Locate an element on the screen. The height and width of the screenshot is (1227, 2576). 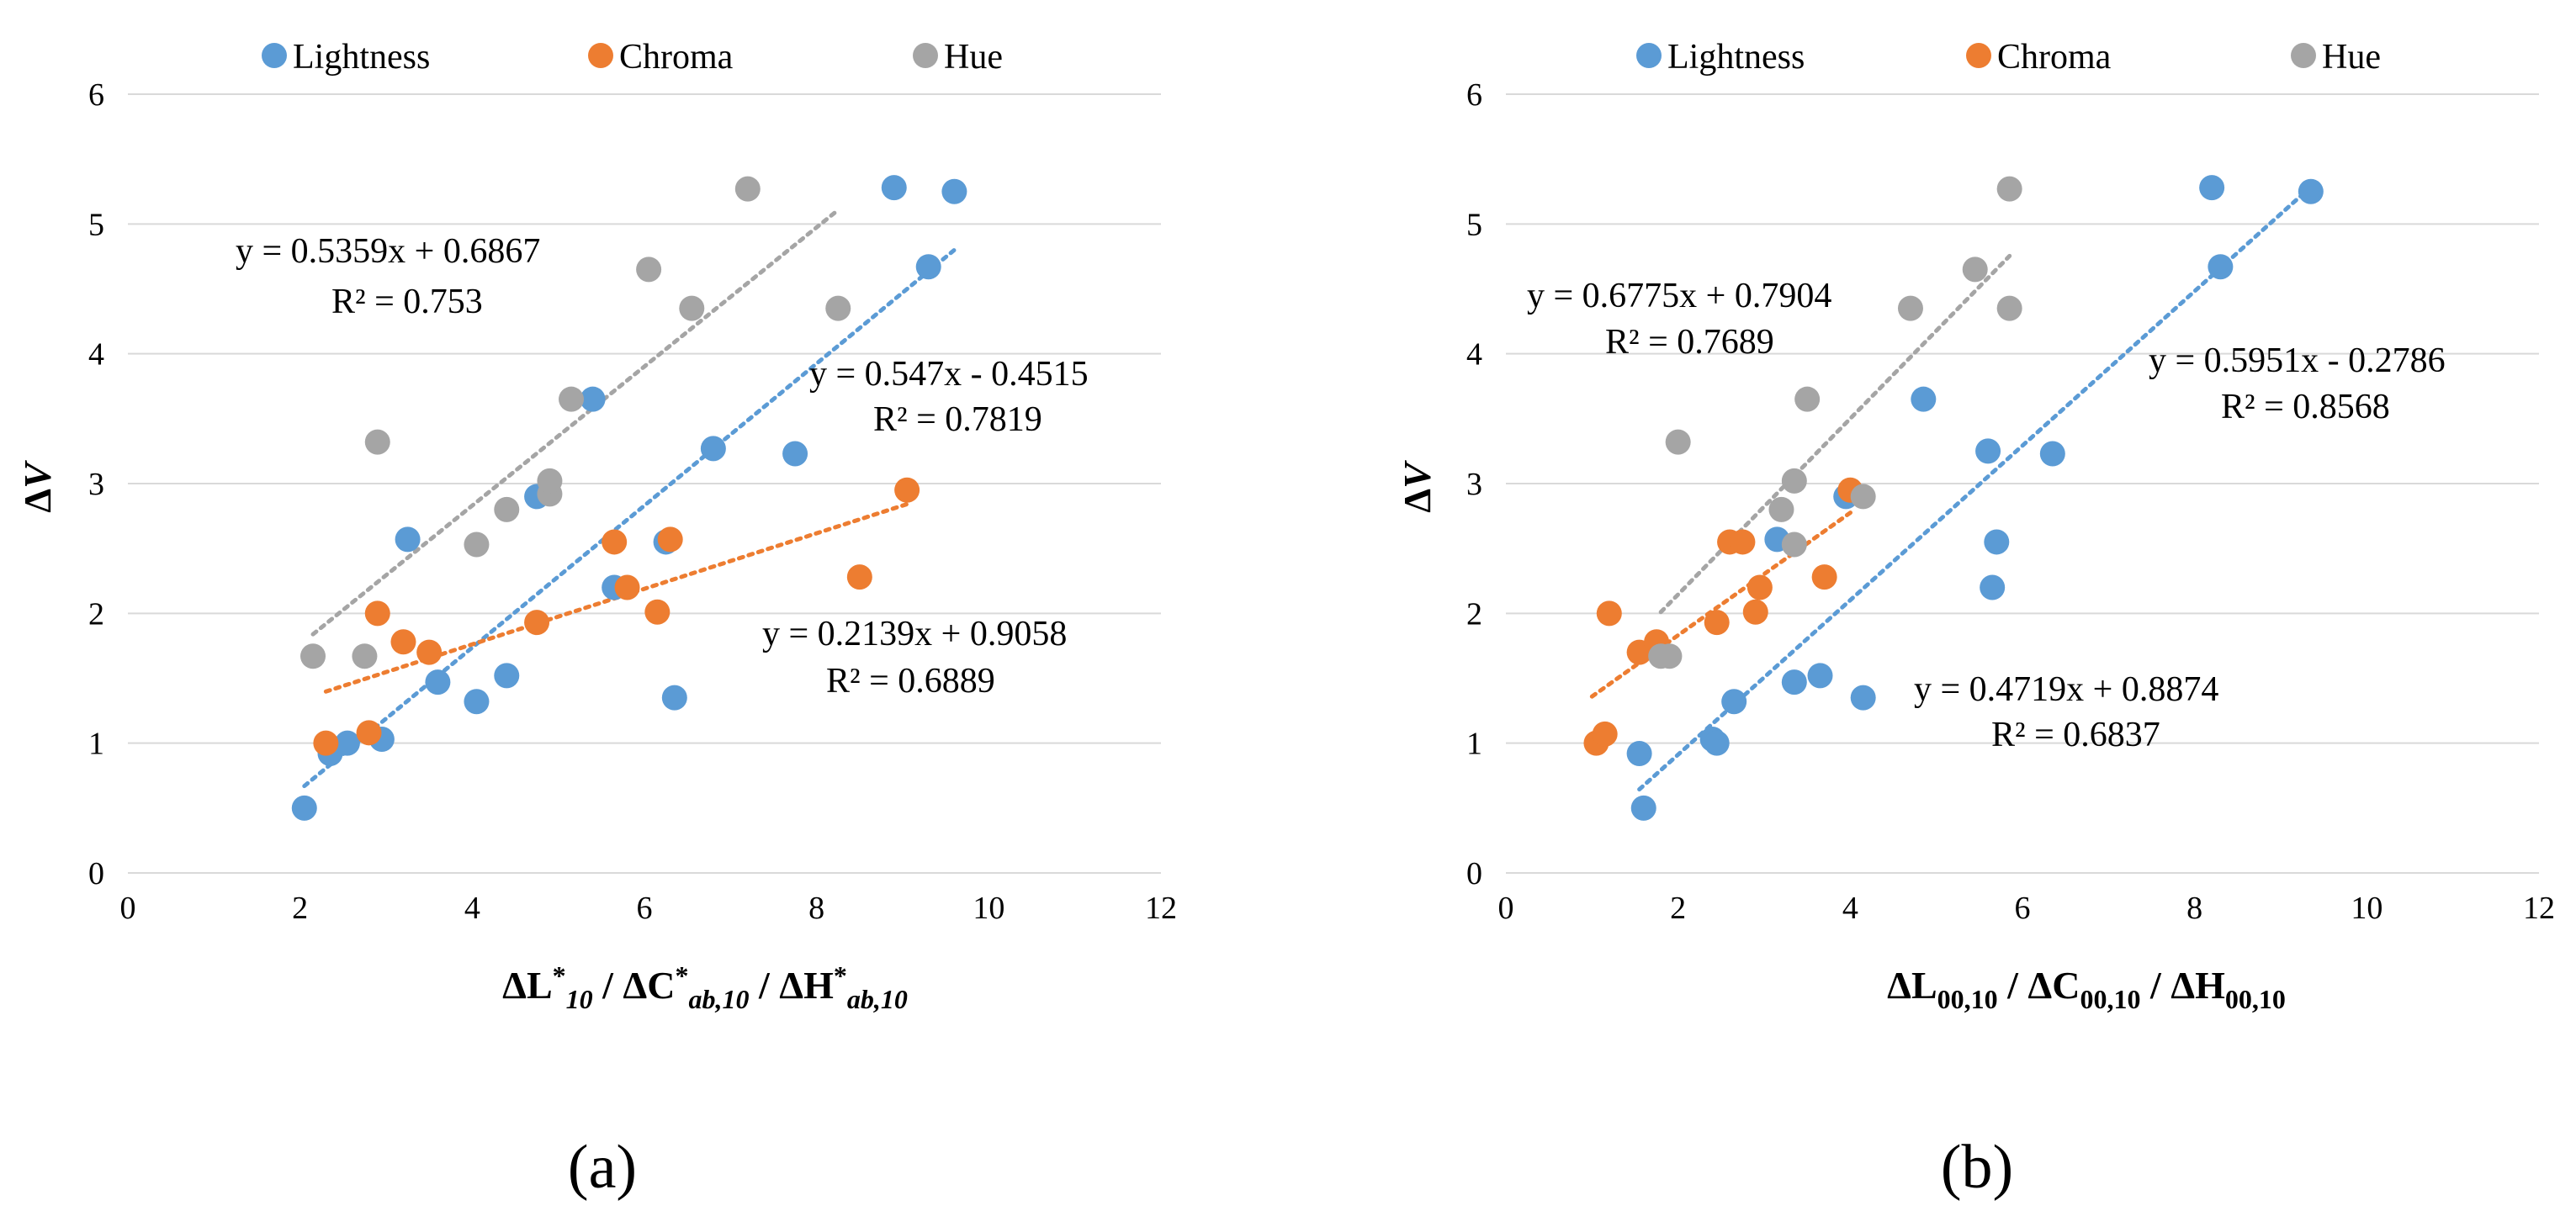
x-tick-label: 4 is located at coordinates (1850, 908).